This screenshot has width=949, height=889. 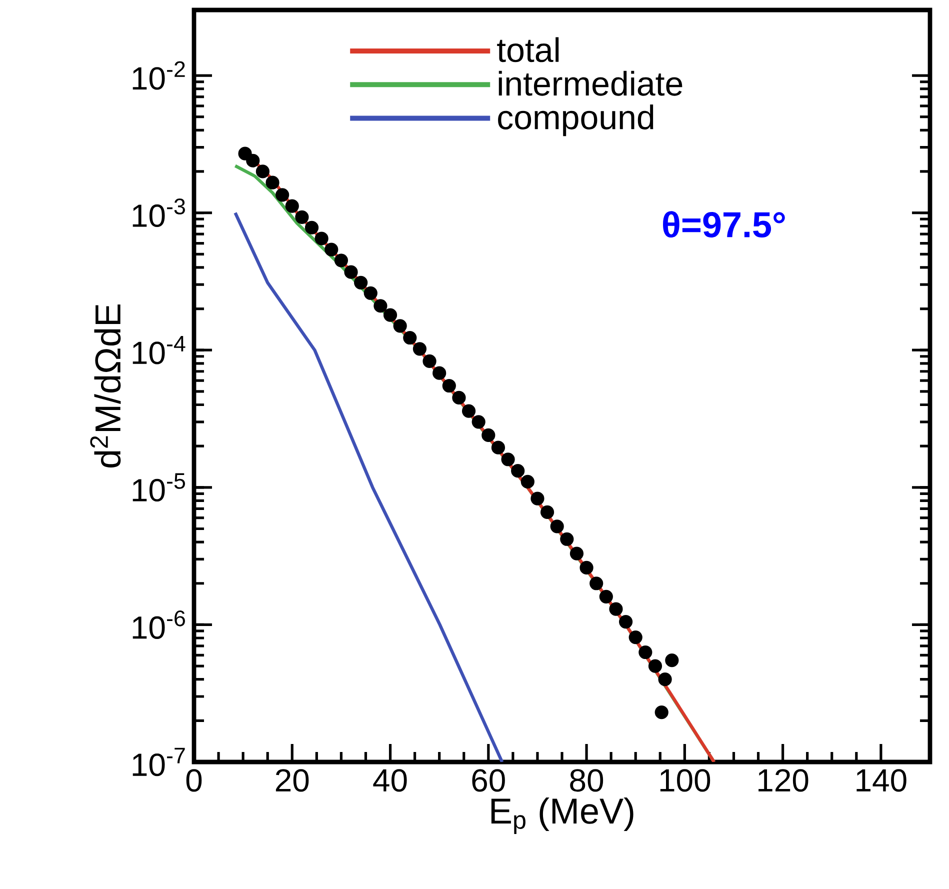 I want to click on y-tick-label: 10$^{-5}$, so click(x=158, y=487).